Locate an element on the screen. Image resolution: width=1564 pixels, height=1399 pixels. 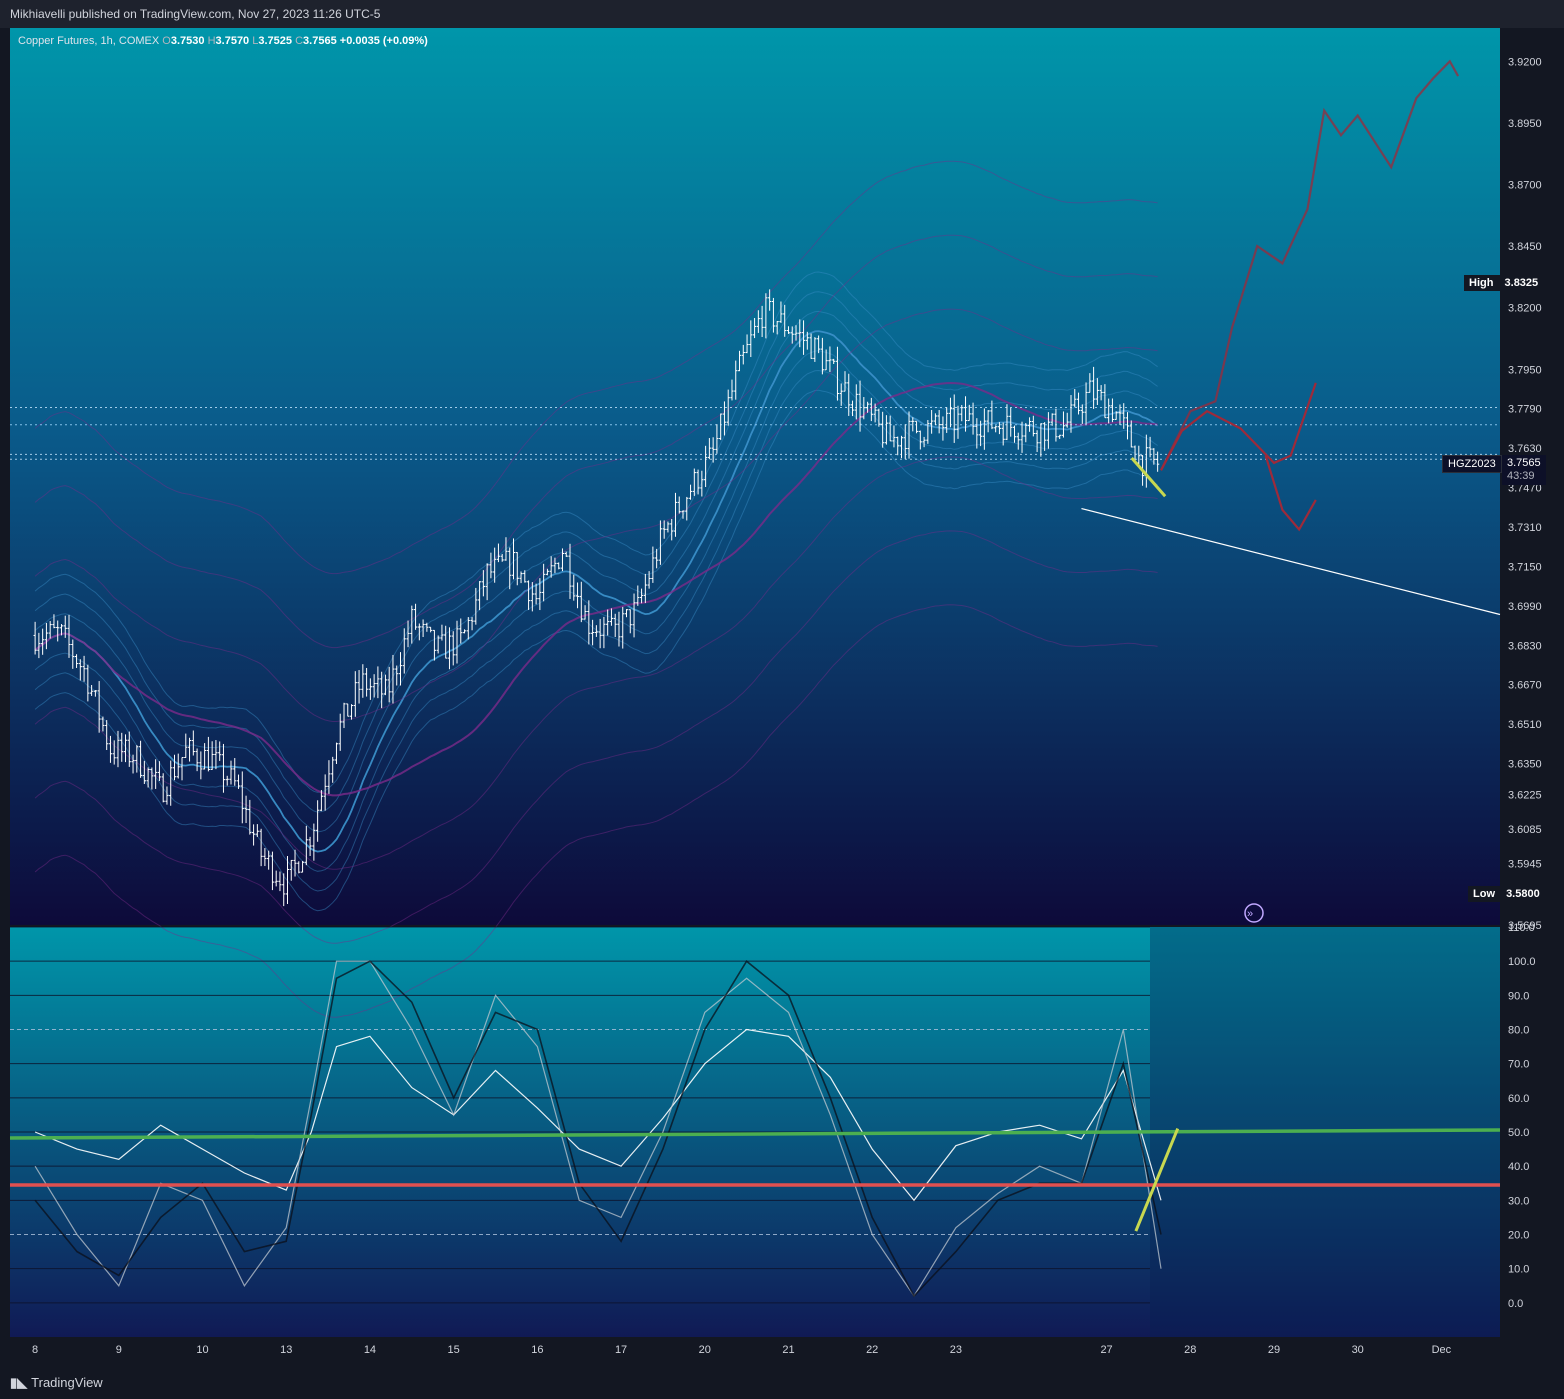
price-tick-label: 3.7630 is located at coordinates (1525, 449).